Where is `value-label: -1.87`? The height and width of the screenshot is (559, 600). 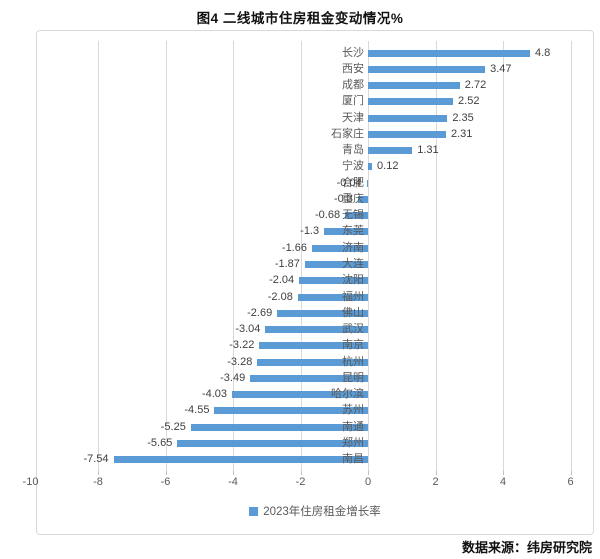 value-label: -1.87 is located at coordinates (287, 264).